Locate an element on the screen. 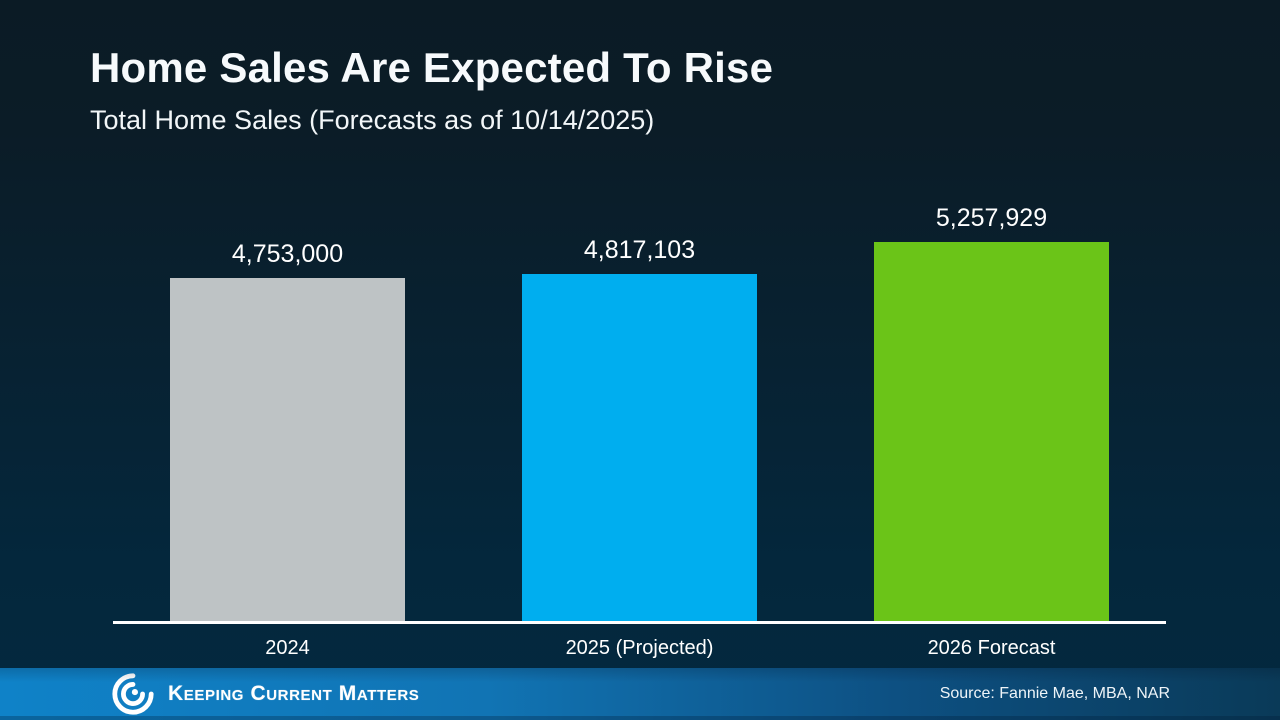 This screenshot has height=720, width=1280. x-axis-label: 2024 is located at coordinates (287, 648).